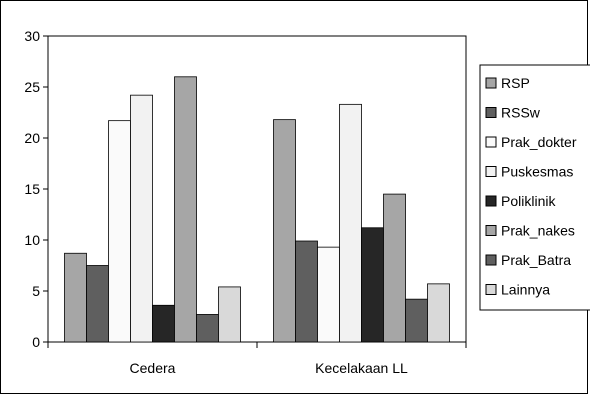 The image size is (590, 396). I want to click on legend-label: RSP, so click(515, 83).